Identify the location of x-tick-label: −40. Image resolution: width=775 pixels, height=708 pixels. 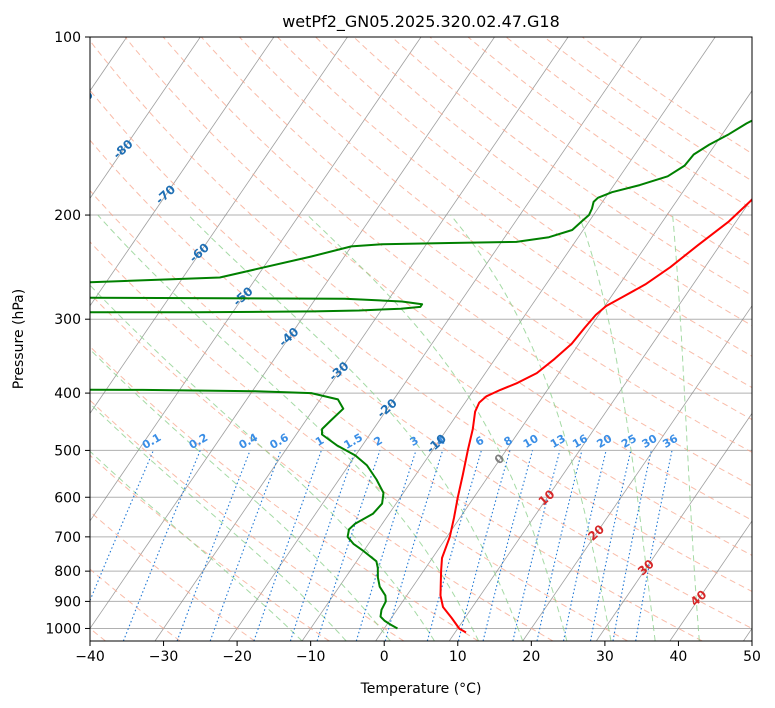
(90, 657).